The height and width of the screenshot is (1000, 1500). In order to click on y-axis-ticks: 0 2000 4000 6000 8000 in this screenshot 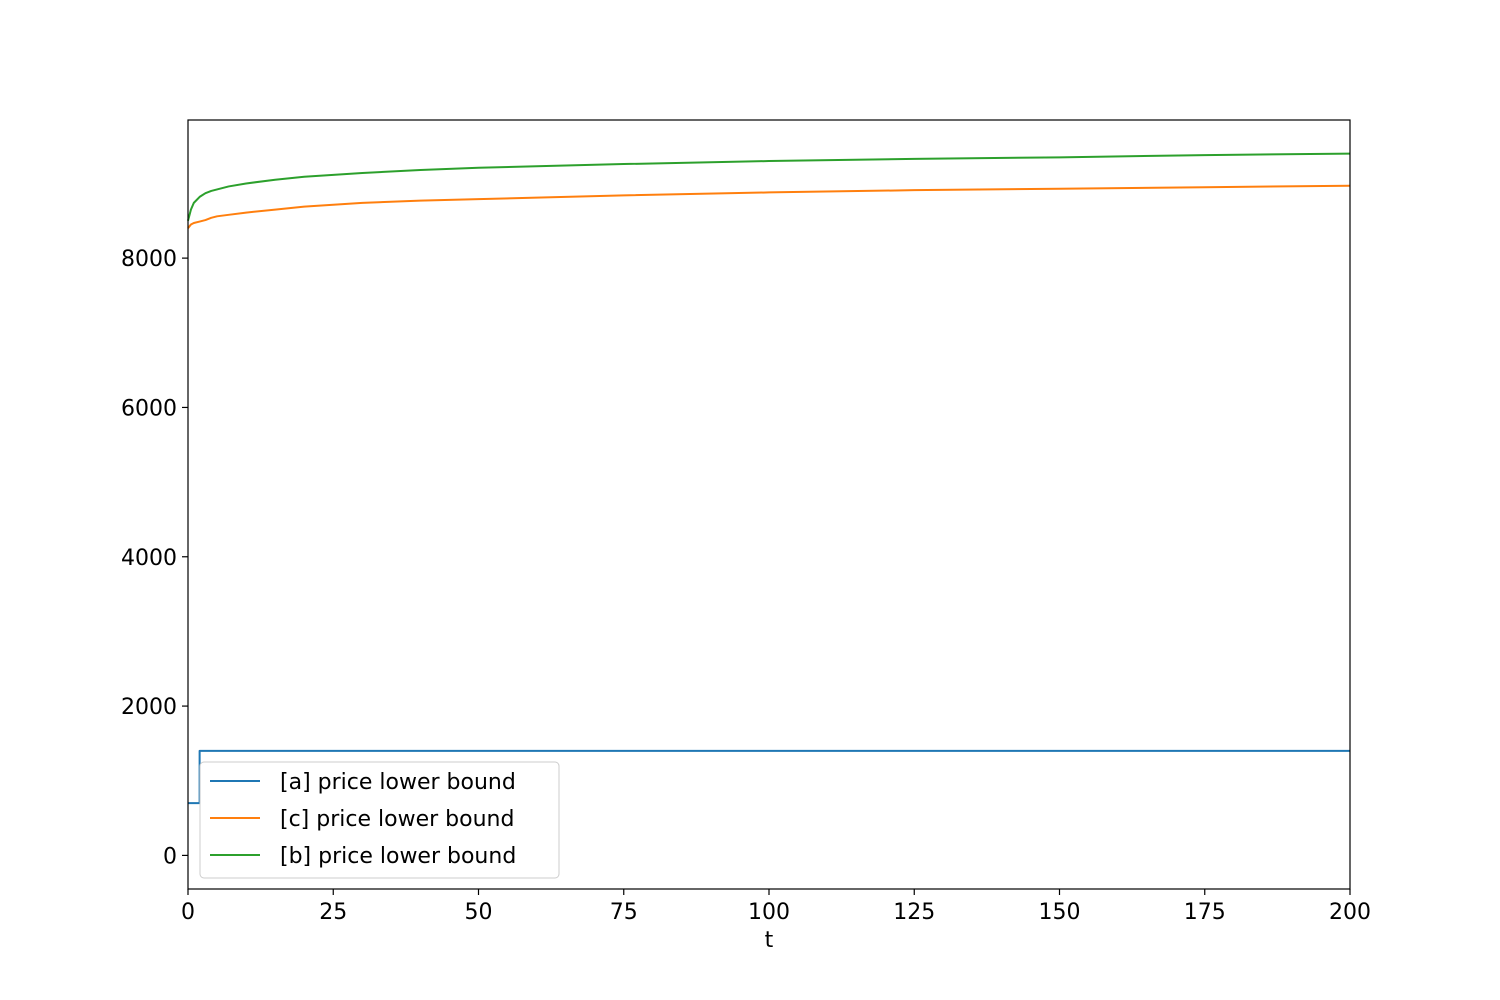, I will do `click(154, 558)`.